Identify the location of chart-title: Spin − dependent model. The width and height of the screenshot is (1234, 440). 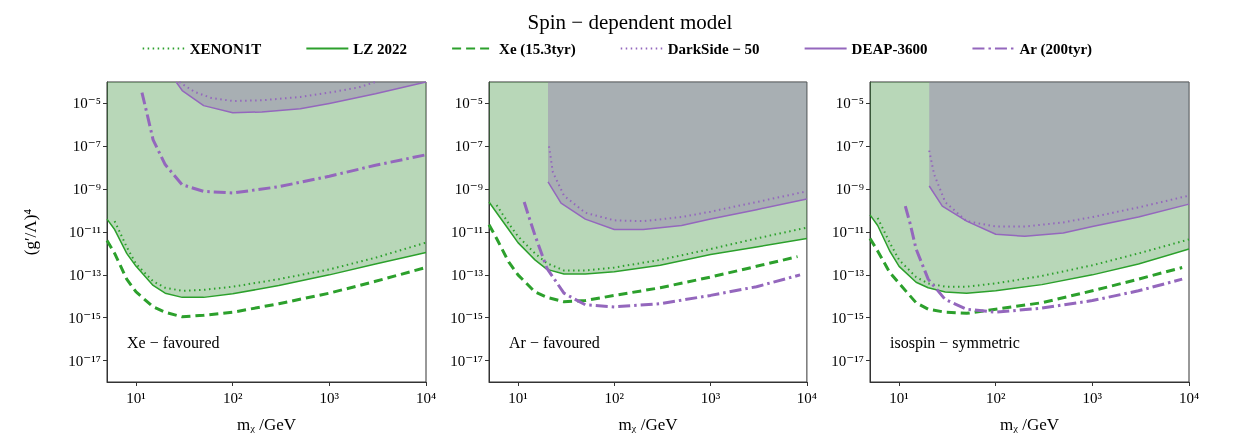
(630, 21).